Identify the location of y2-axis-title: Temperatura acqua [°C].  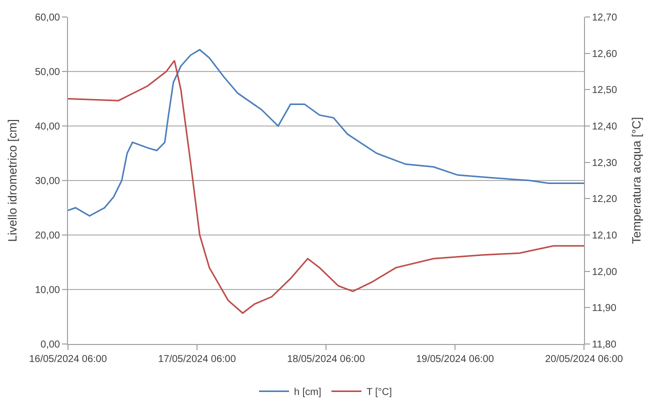
(636, 180).